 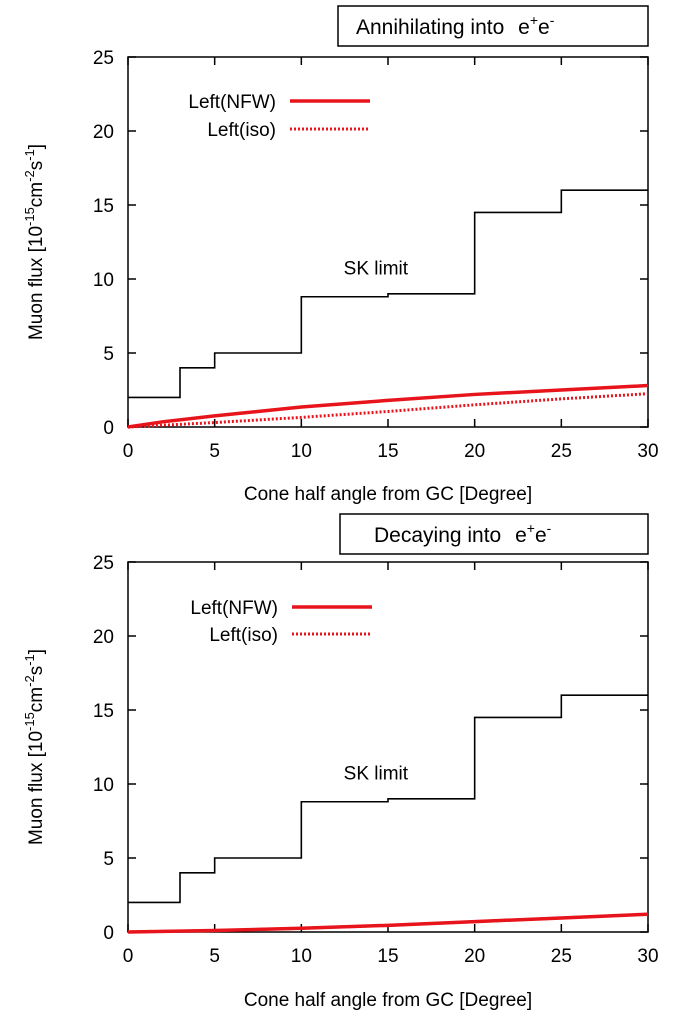 I want to click on title-box: Annihilating into e+e-, so click(x=493, y=26).